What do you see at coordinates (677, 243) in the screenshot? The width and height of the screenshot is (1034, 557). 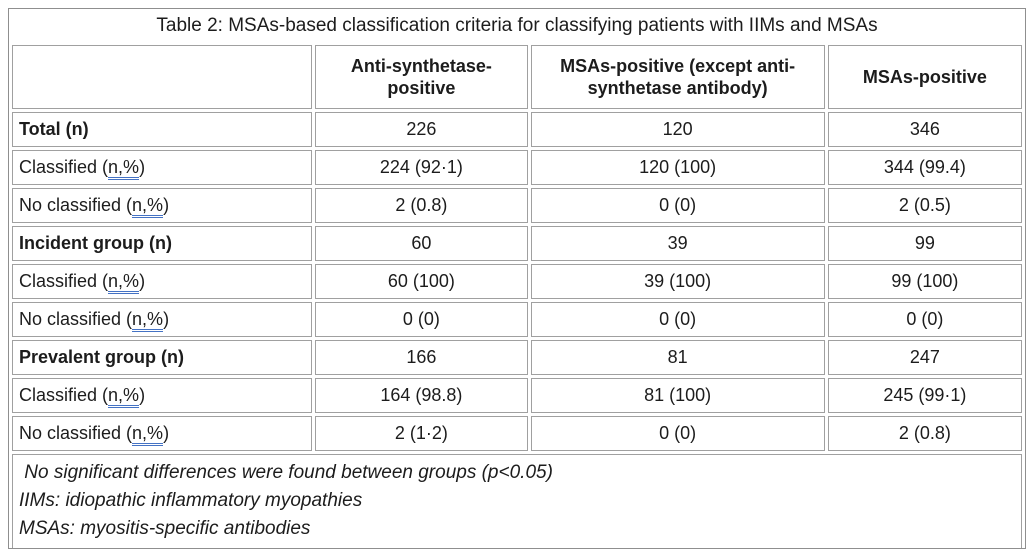 I see `value-cell: 39` at bounding box center [677, 243].